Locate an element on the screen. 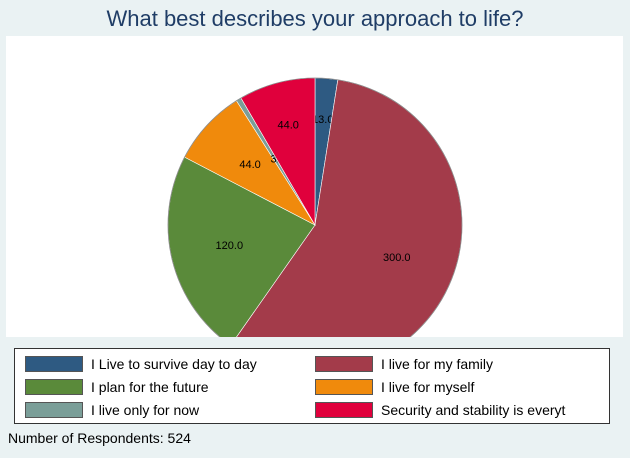  legend-item: I live for myself is located at coordinates (394, 387).